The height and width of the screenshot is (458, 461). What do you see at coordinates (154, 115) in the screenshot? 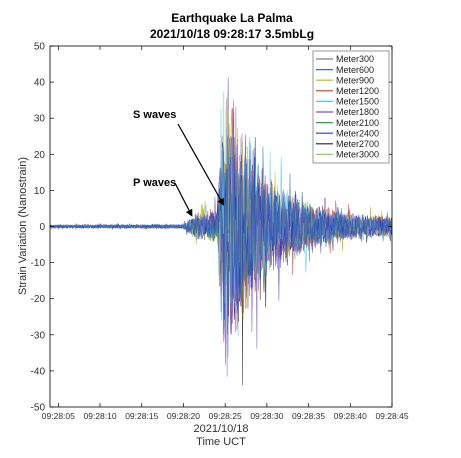
I see `annotation-label: S waves` at bounding box center [154, 115].